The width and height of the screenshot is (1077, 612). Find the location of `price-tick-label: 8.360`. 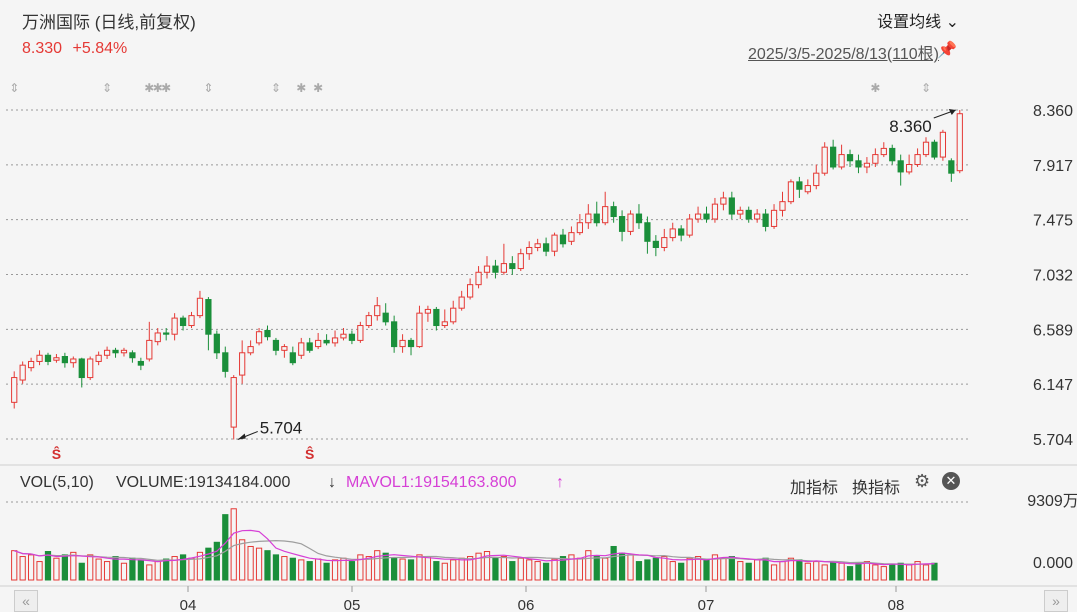

price-tick-label: 8.360 is located at coordinates (1053, 111).